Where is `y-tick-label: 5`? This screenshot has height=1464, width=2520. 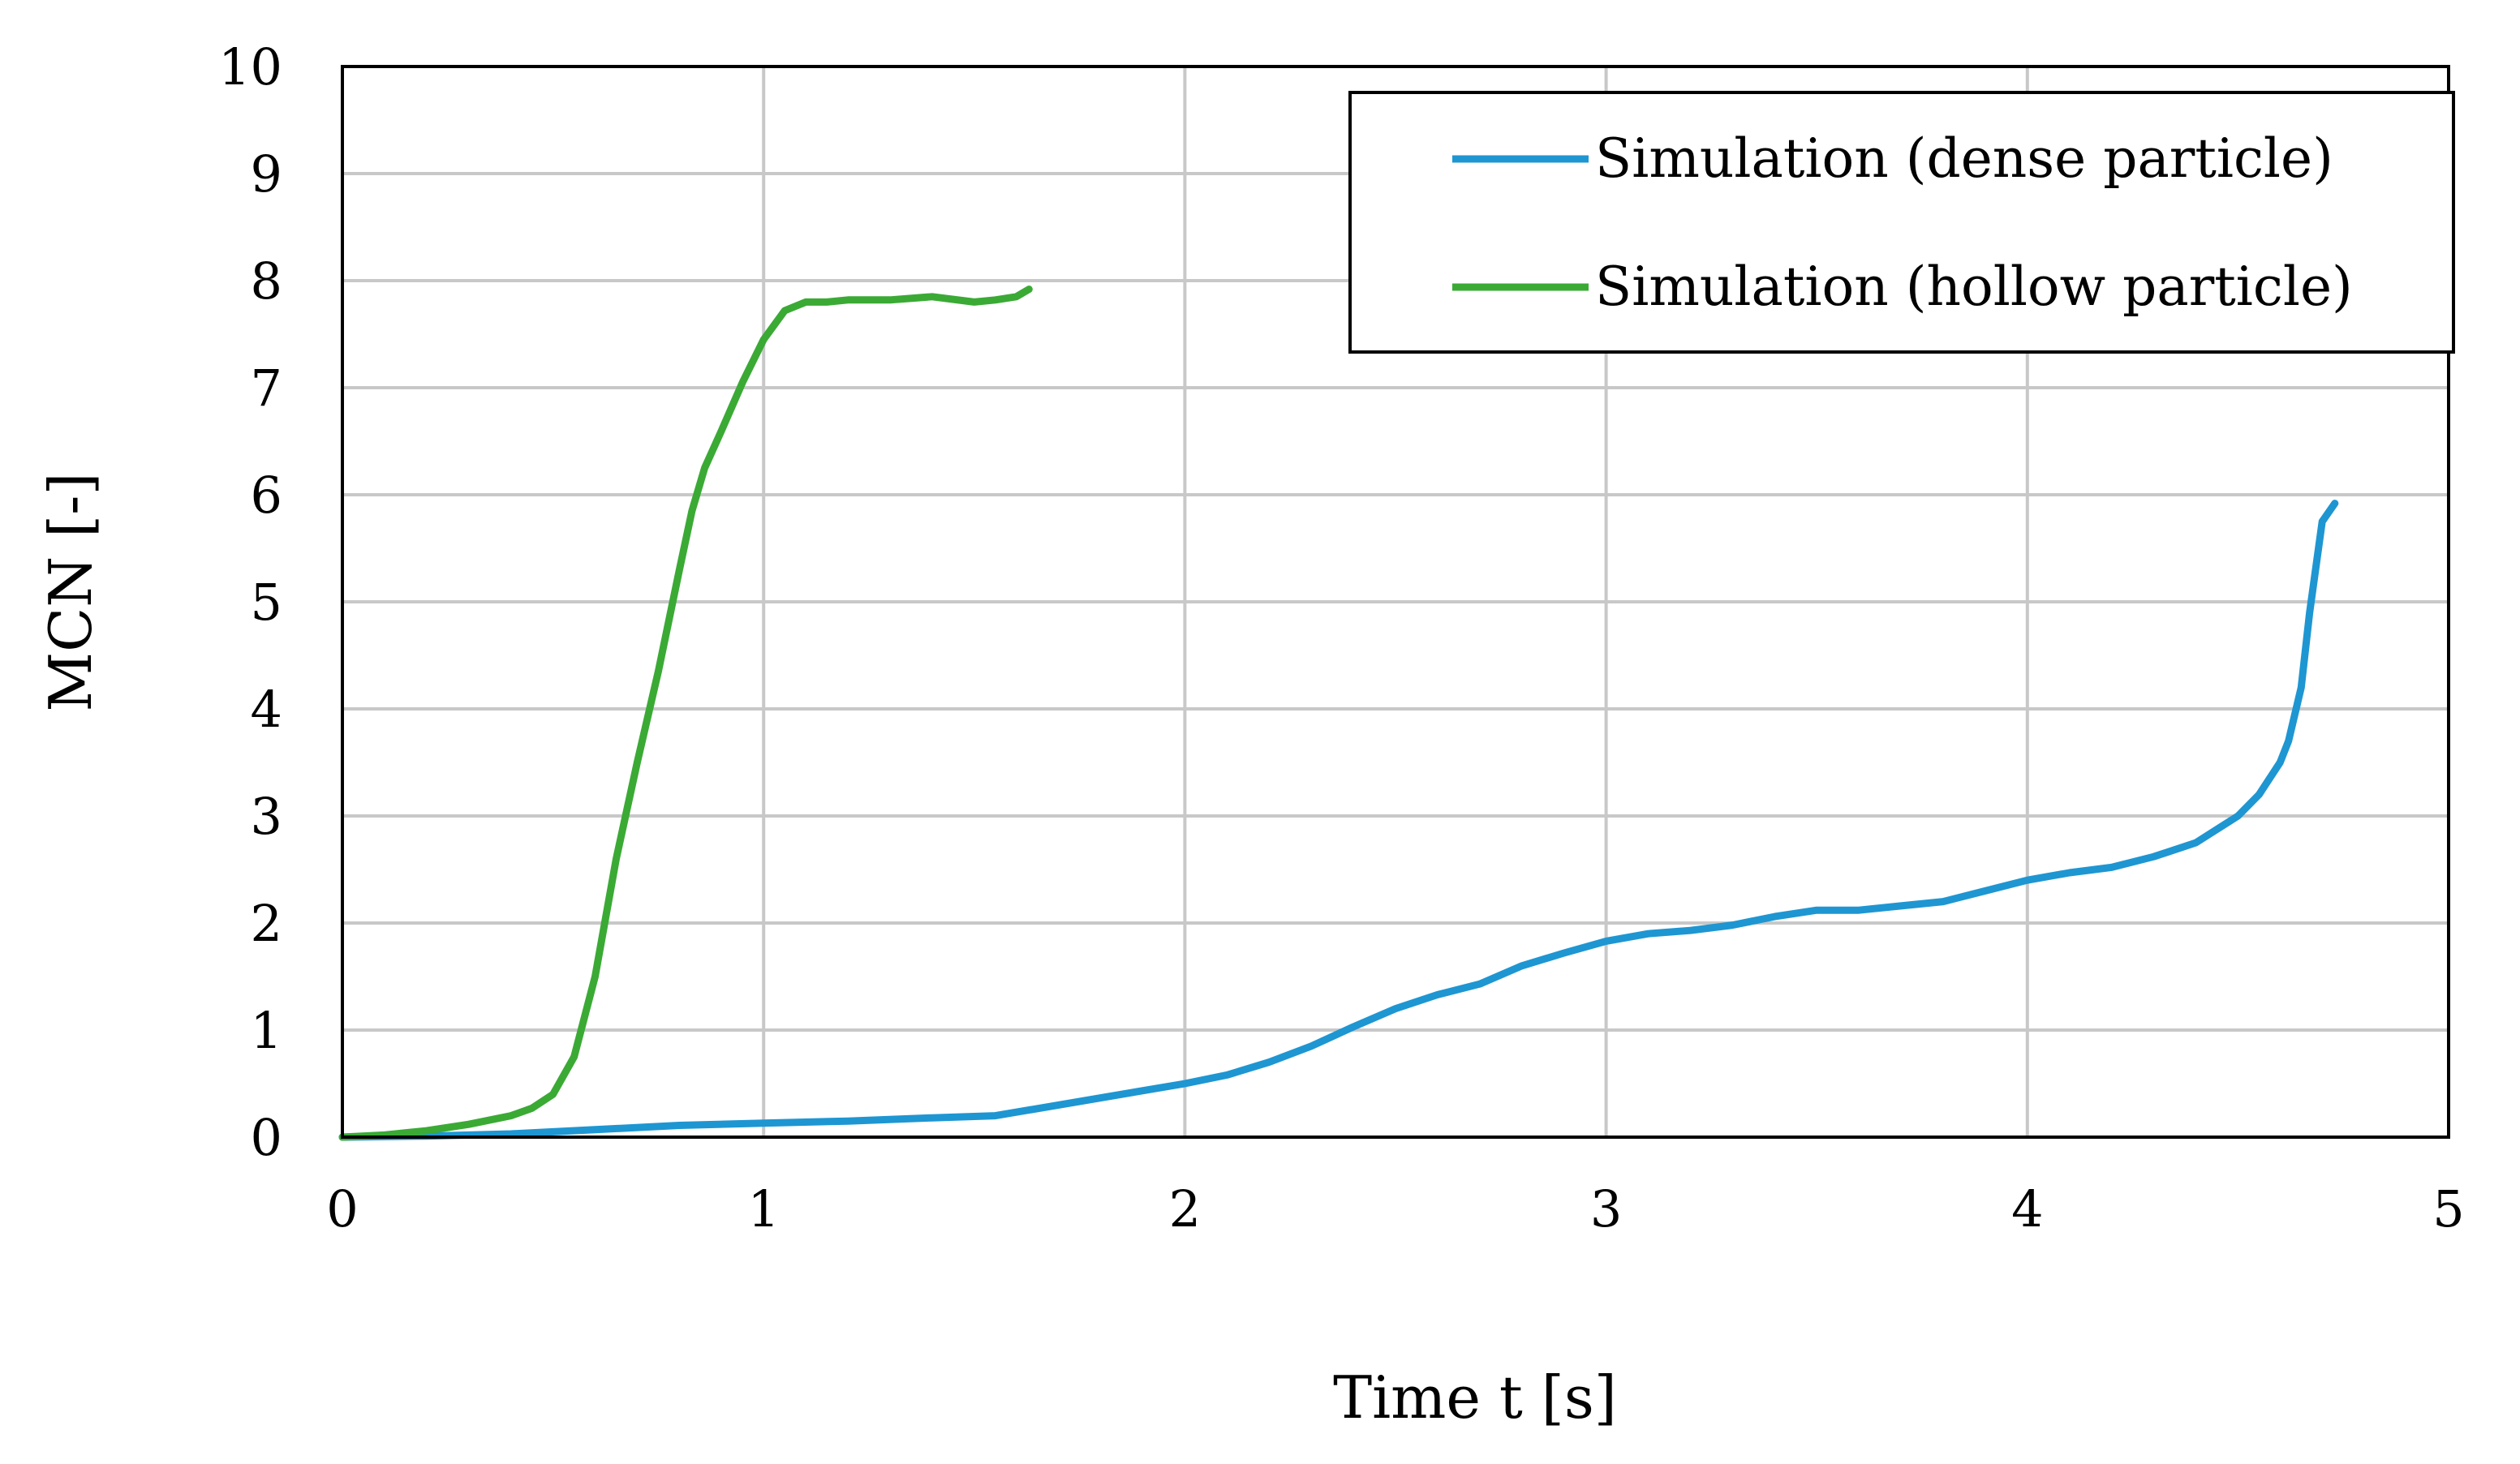 y-tick-label: 5 is located at coordinates (266, 603).